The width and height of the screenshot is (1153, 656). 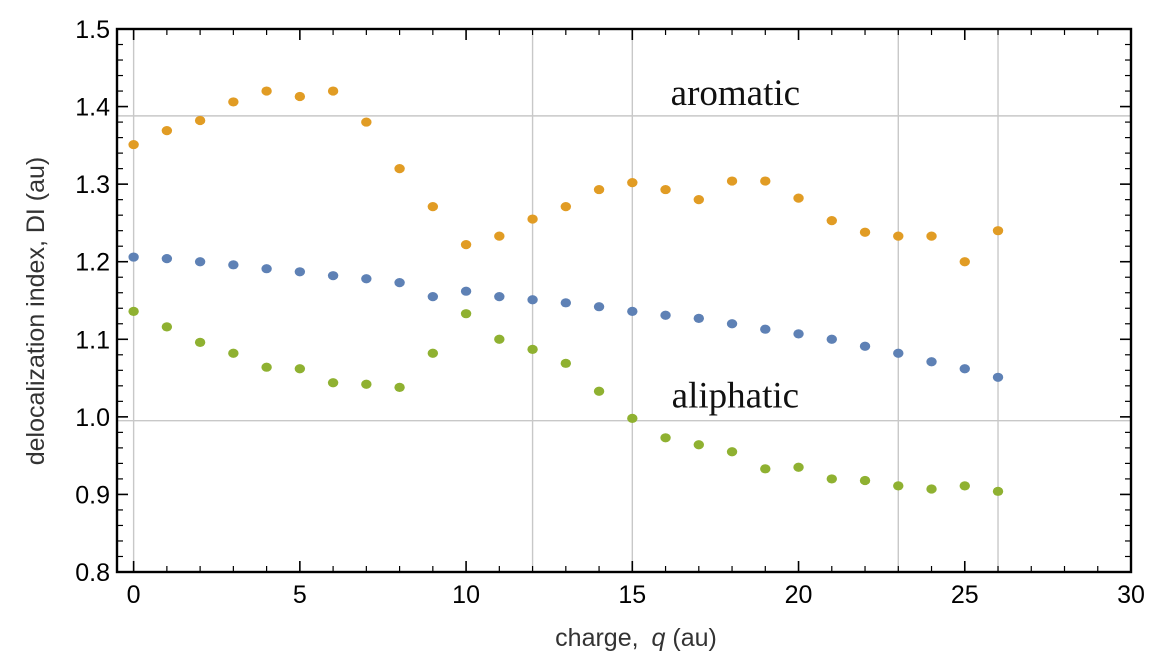 What do you see at coordinates (92, 263) in the screenshot?
I see `y-tick-label-1.2: 1.2` at bounding box center [92, 263].